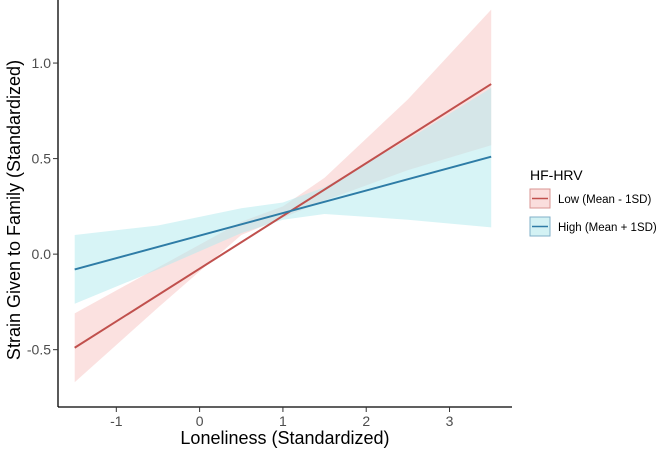 The image size is (663, 451). I want to click on y-axis-title: Strain Given to Family (Standardized), so click(14, 210).